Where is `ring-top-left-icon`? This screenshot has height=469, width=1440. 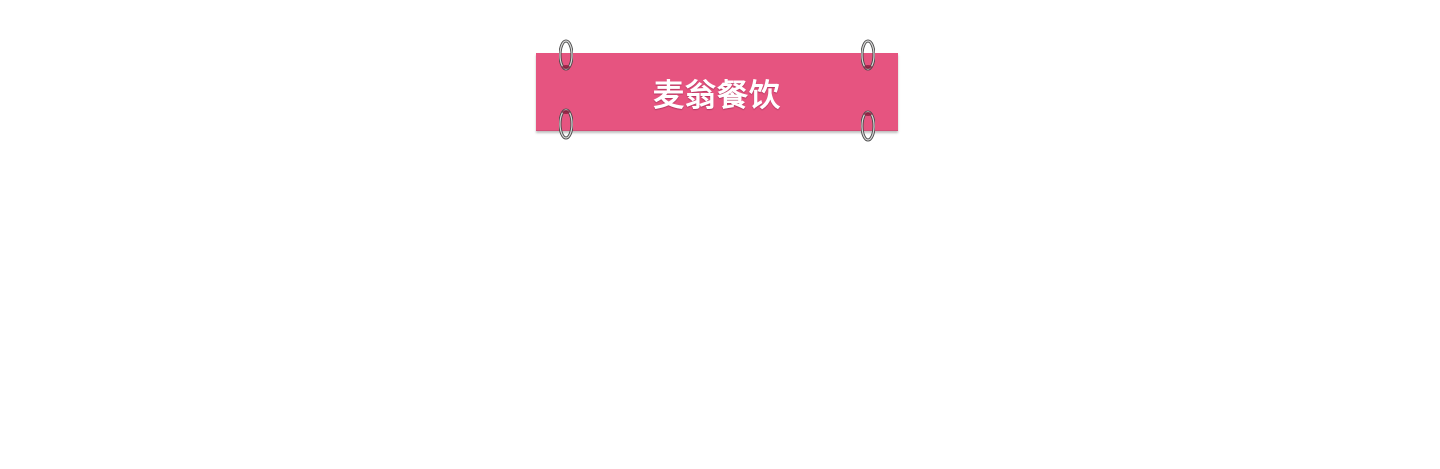 ring-top-left-icon is located at coordinates (566, 55).